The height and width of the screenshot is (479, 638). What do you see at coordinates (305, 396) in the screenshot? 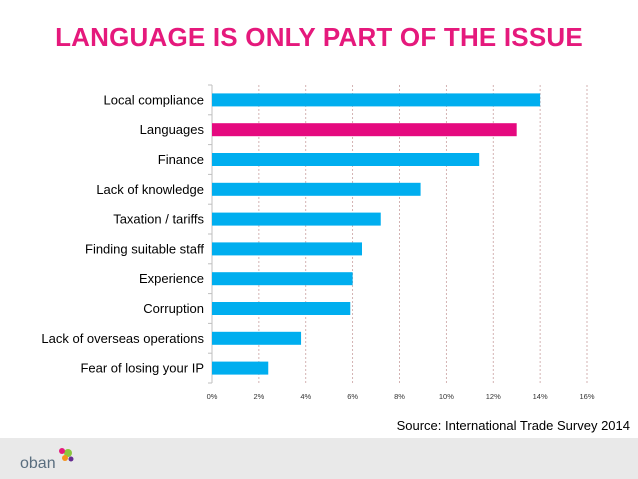
I see `x-tick-label: 4%` at bounding box center [305, 396].